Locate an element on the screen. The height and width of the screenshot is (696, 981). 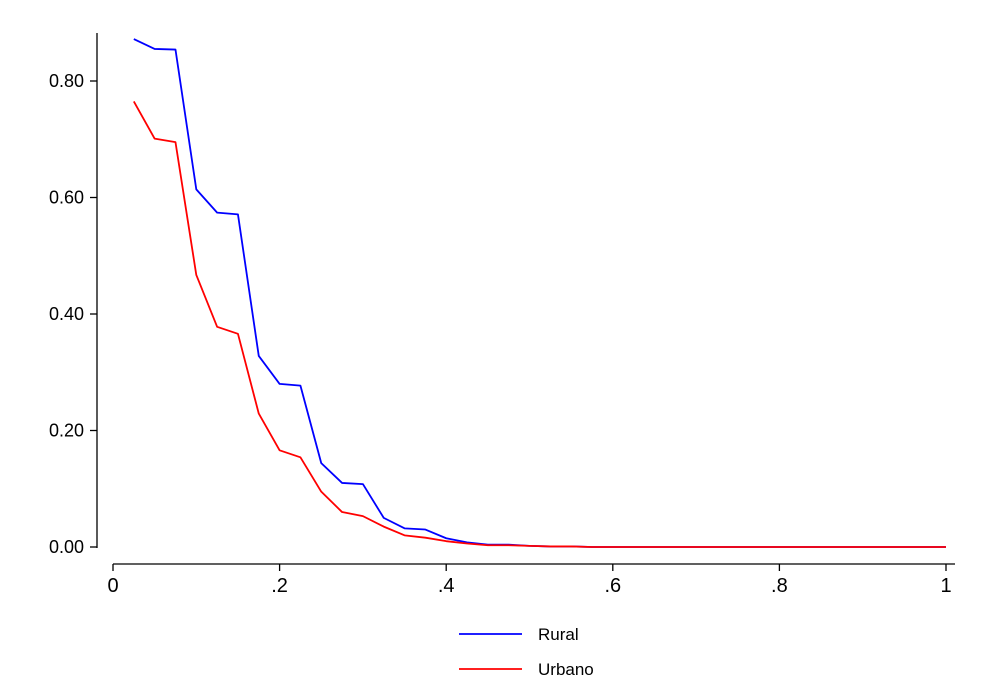
y-tick-label: 0.20 is located at coordinates (66, 431).